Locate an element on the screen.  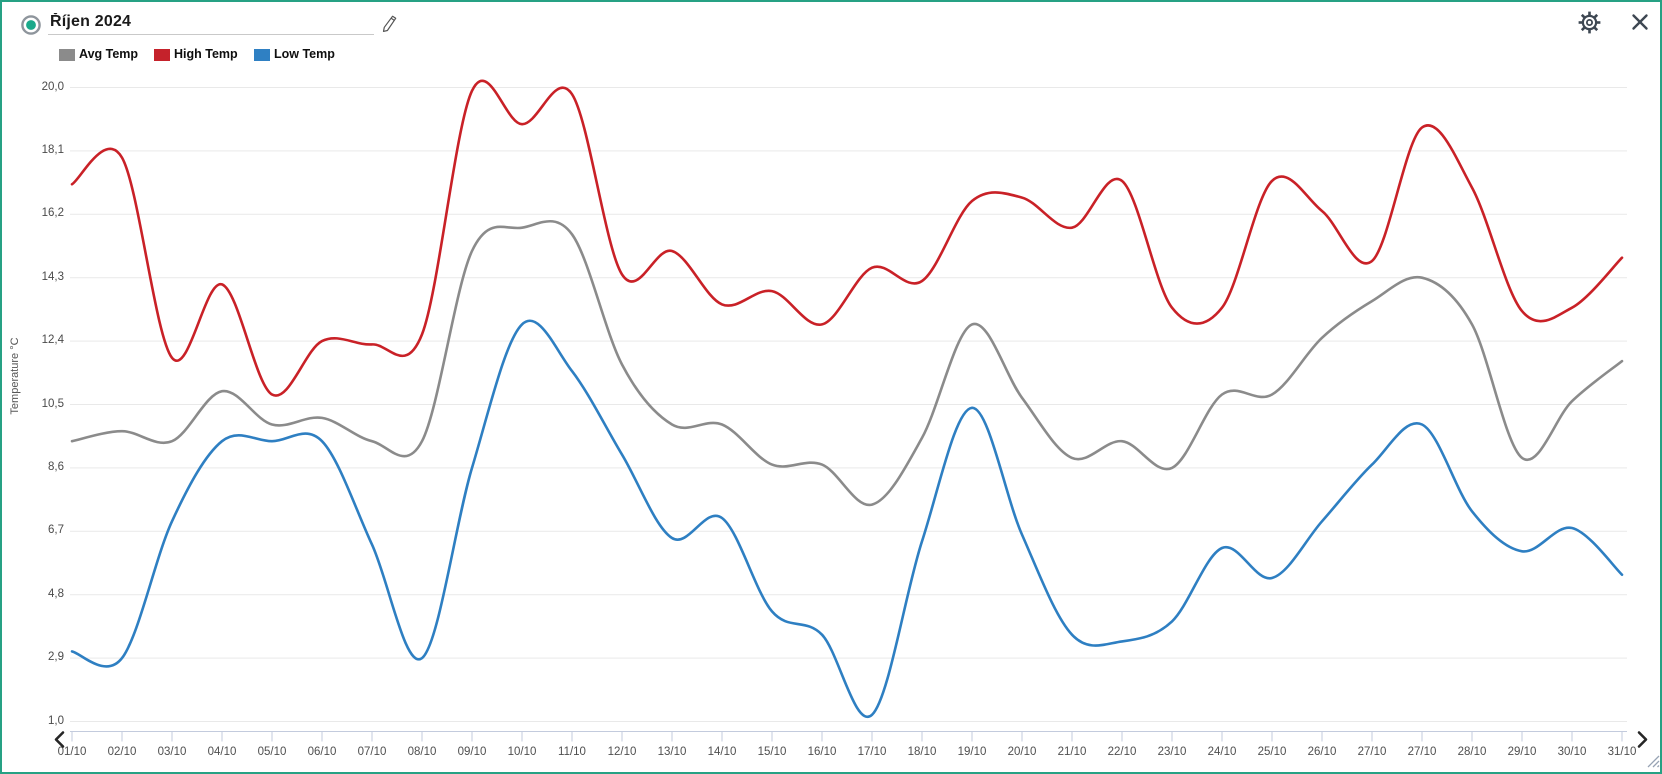
x-tick-label: 12/10 is located at coordinates (622, 752).